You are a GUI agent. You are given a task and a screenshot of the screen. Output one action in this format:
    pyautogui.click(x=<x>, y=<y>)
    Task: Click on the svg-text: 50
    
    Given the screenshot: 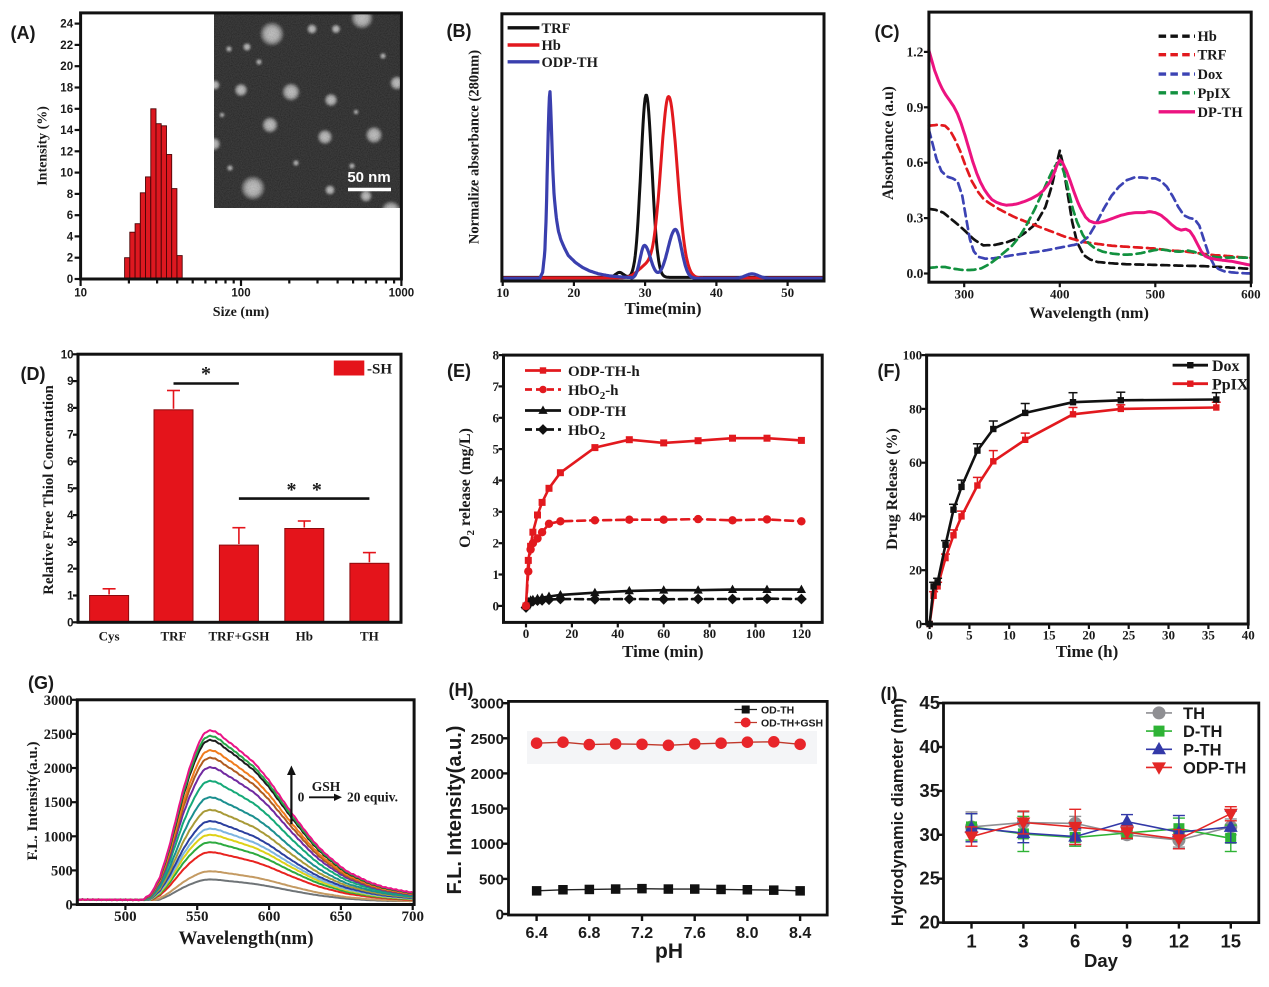 What is the action you would take?
    pyautogui.click(x=787, y=292)
    